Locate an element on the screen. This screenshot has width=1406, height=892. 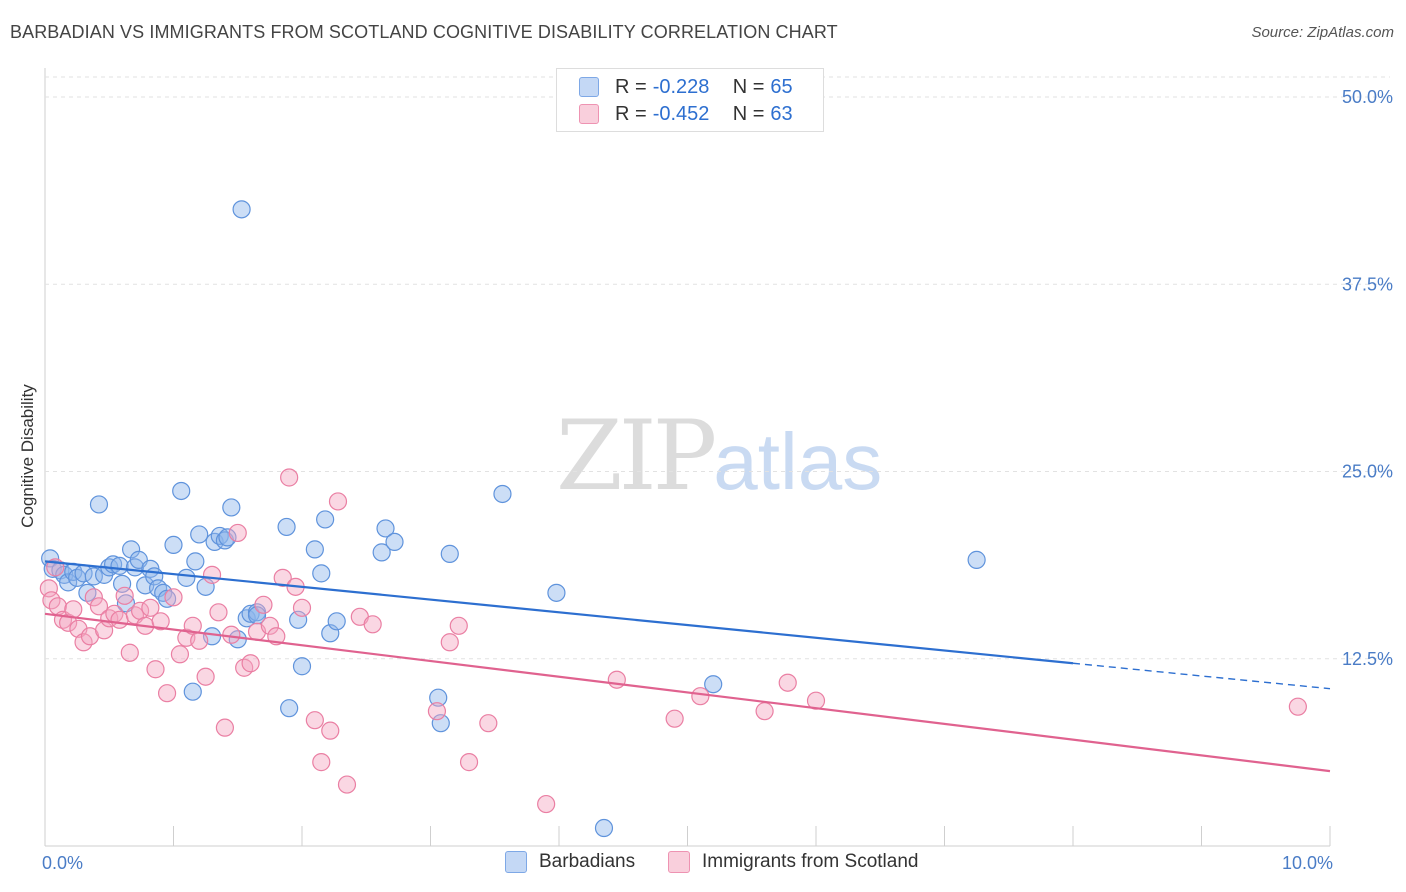
series-legend: Barbadians Immigrants from Scotland is located at coordinates (703, 864).